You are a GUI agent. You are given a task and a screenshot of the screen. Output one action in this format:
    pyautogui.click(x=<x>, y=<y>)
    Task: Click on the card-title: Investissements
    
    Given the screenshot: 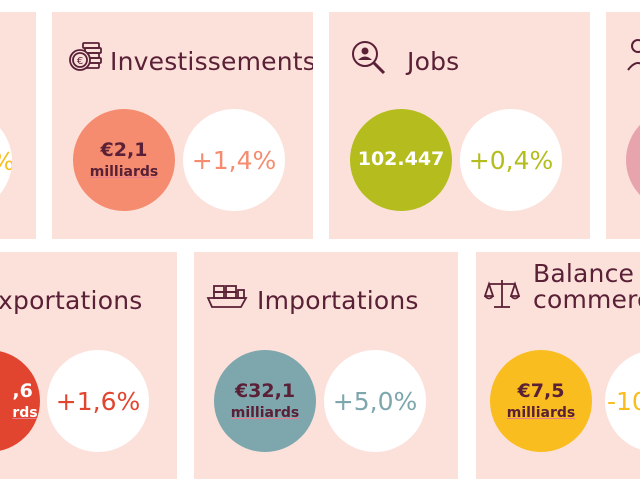 What is the action you would take?
    pyautogui.click(x=211, y=61)
    